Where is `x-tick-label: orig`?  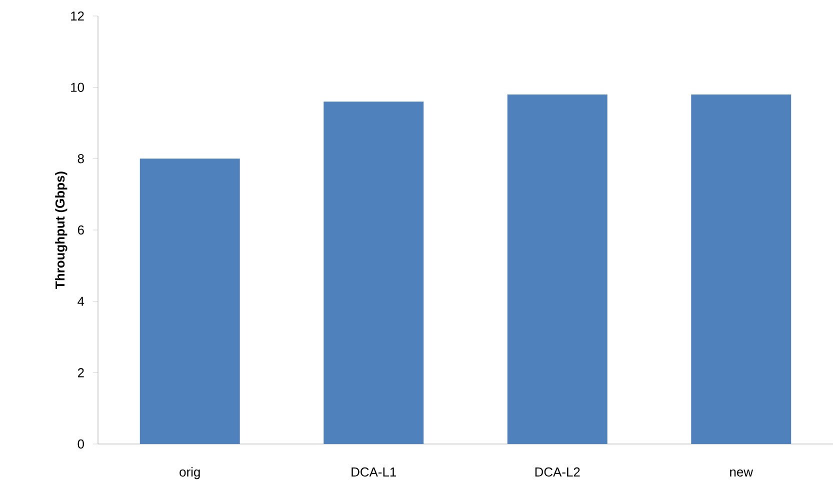
x-tick-label: orig is located at coordinates (190, 473).